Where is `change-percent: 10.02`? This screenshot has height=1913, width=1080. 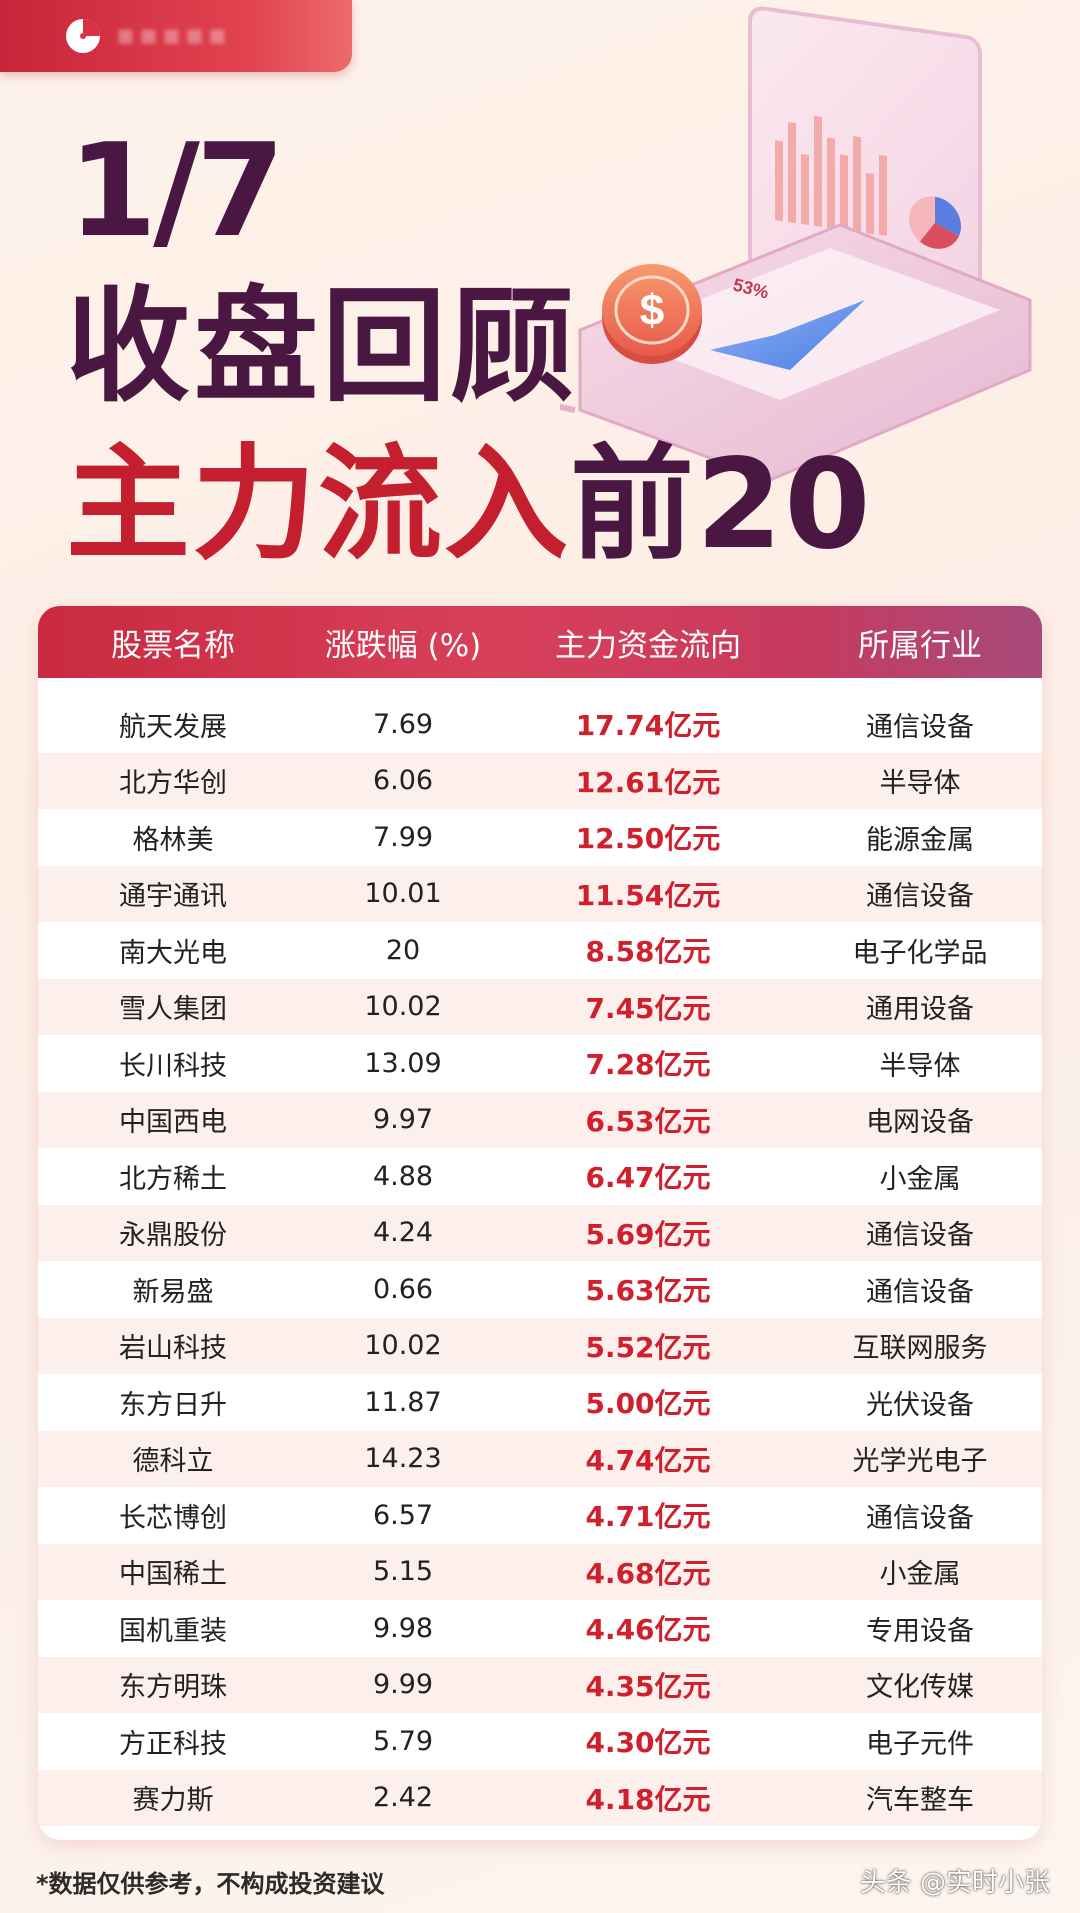
change-percent: 10.02 is located at coordinates (403, 1346).